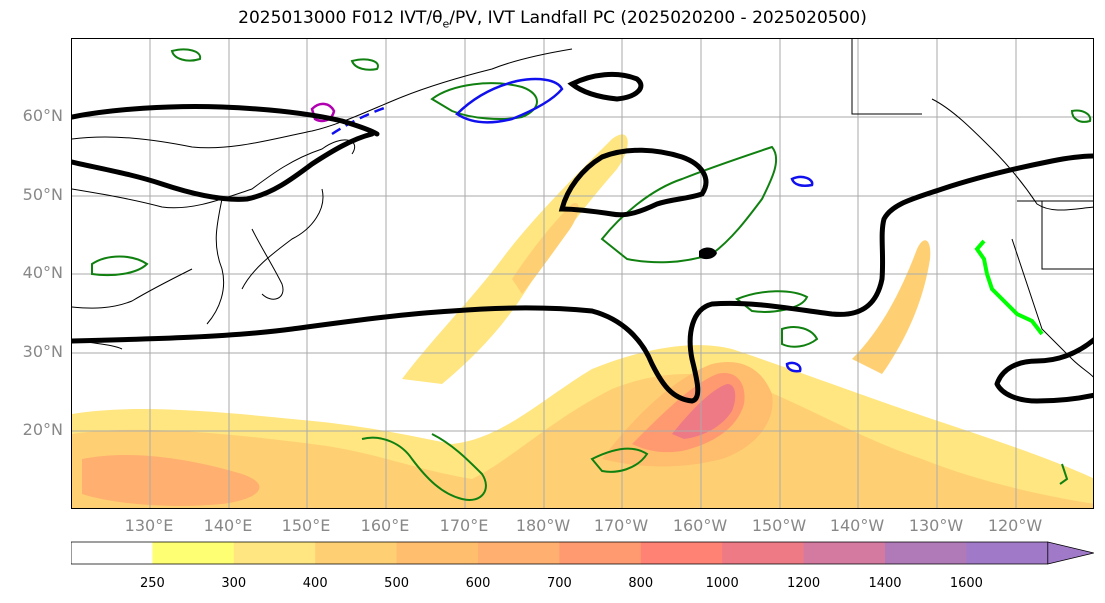 This screenshot has height=603, width=1105. Describe the element at coordinates (323, 112) in the screenshot. I see `magenta-contour` at that location.